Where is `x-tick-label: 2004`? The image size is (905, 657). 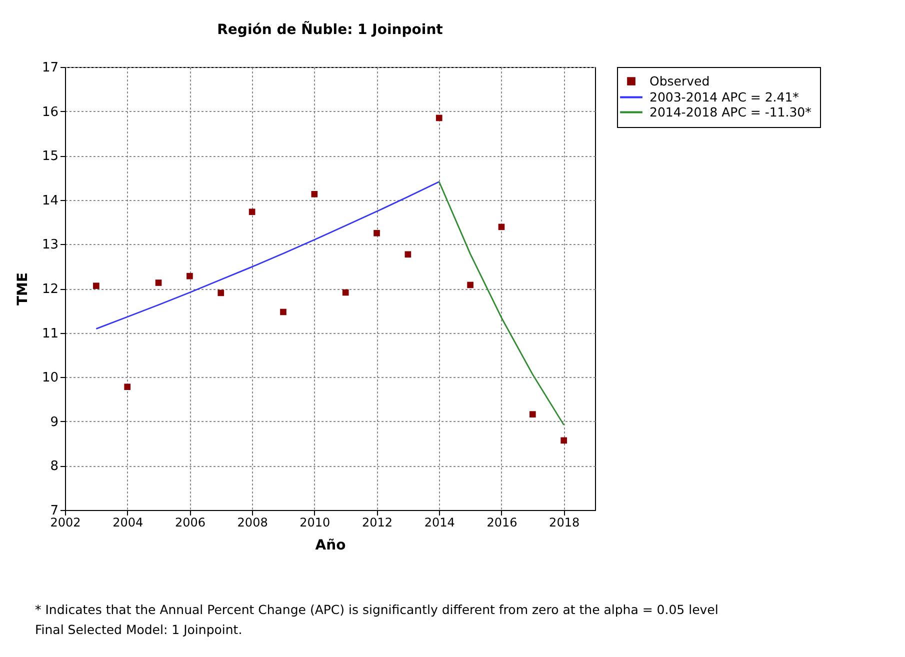
x-tick-label: 2004 is located at coordinates (128, 523).